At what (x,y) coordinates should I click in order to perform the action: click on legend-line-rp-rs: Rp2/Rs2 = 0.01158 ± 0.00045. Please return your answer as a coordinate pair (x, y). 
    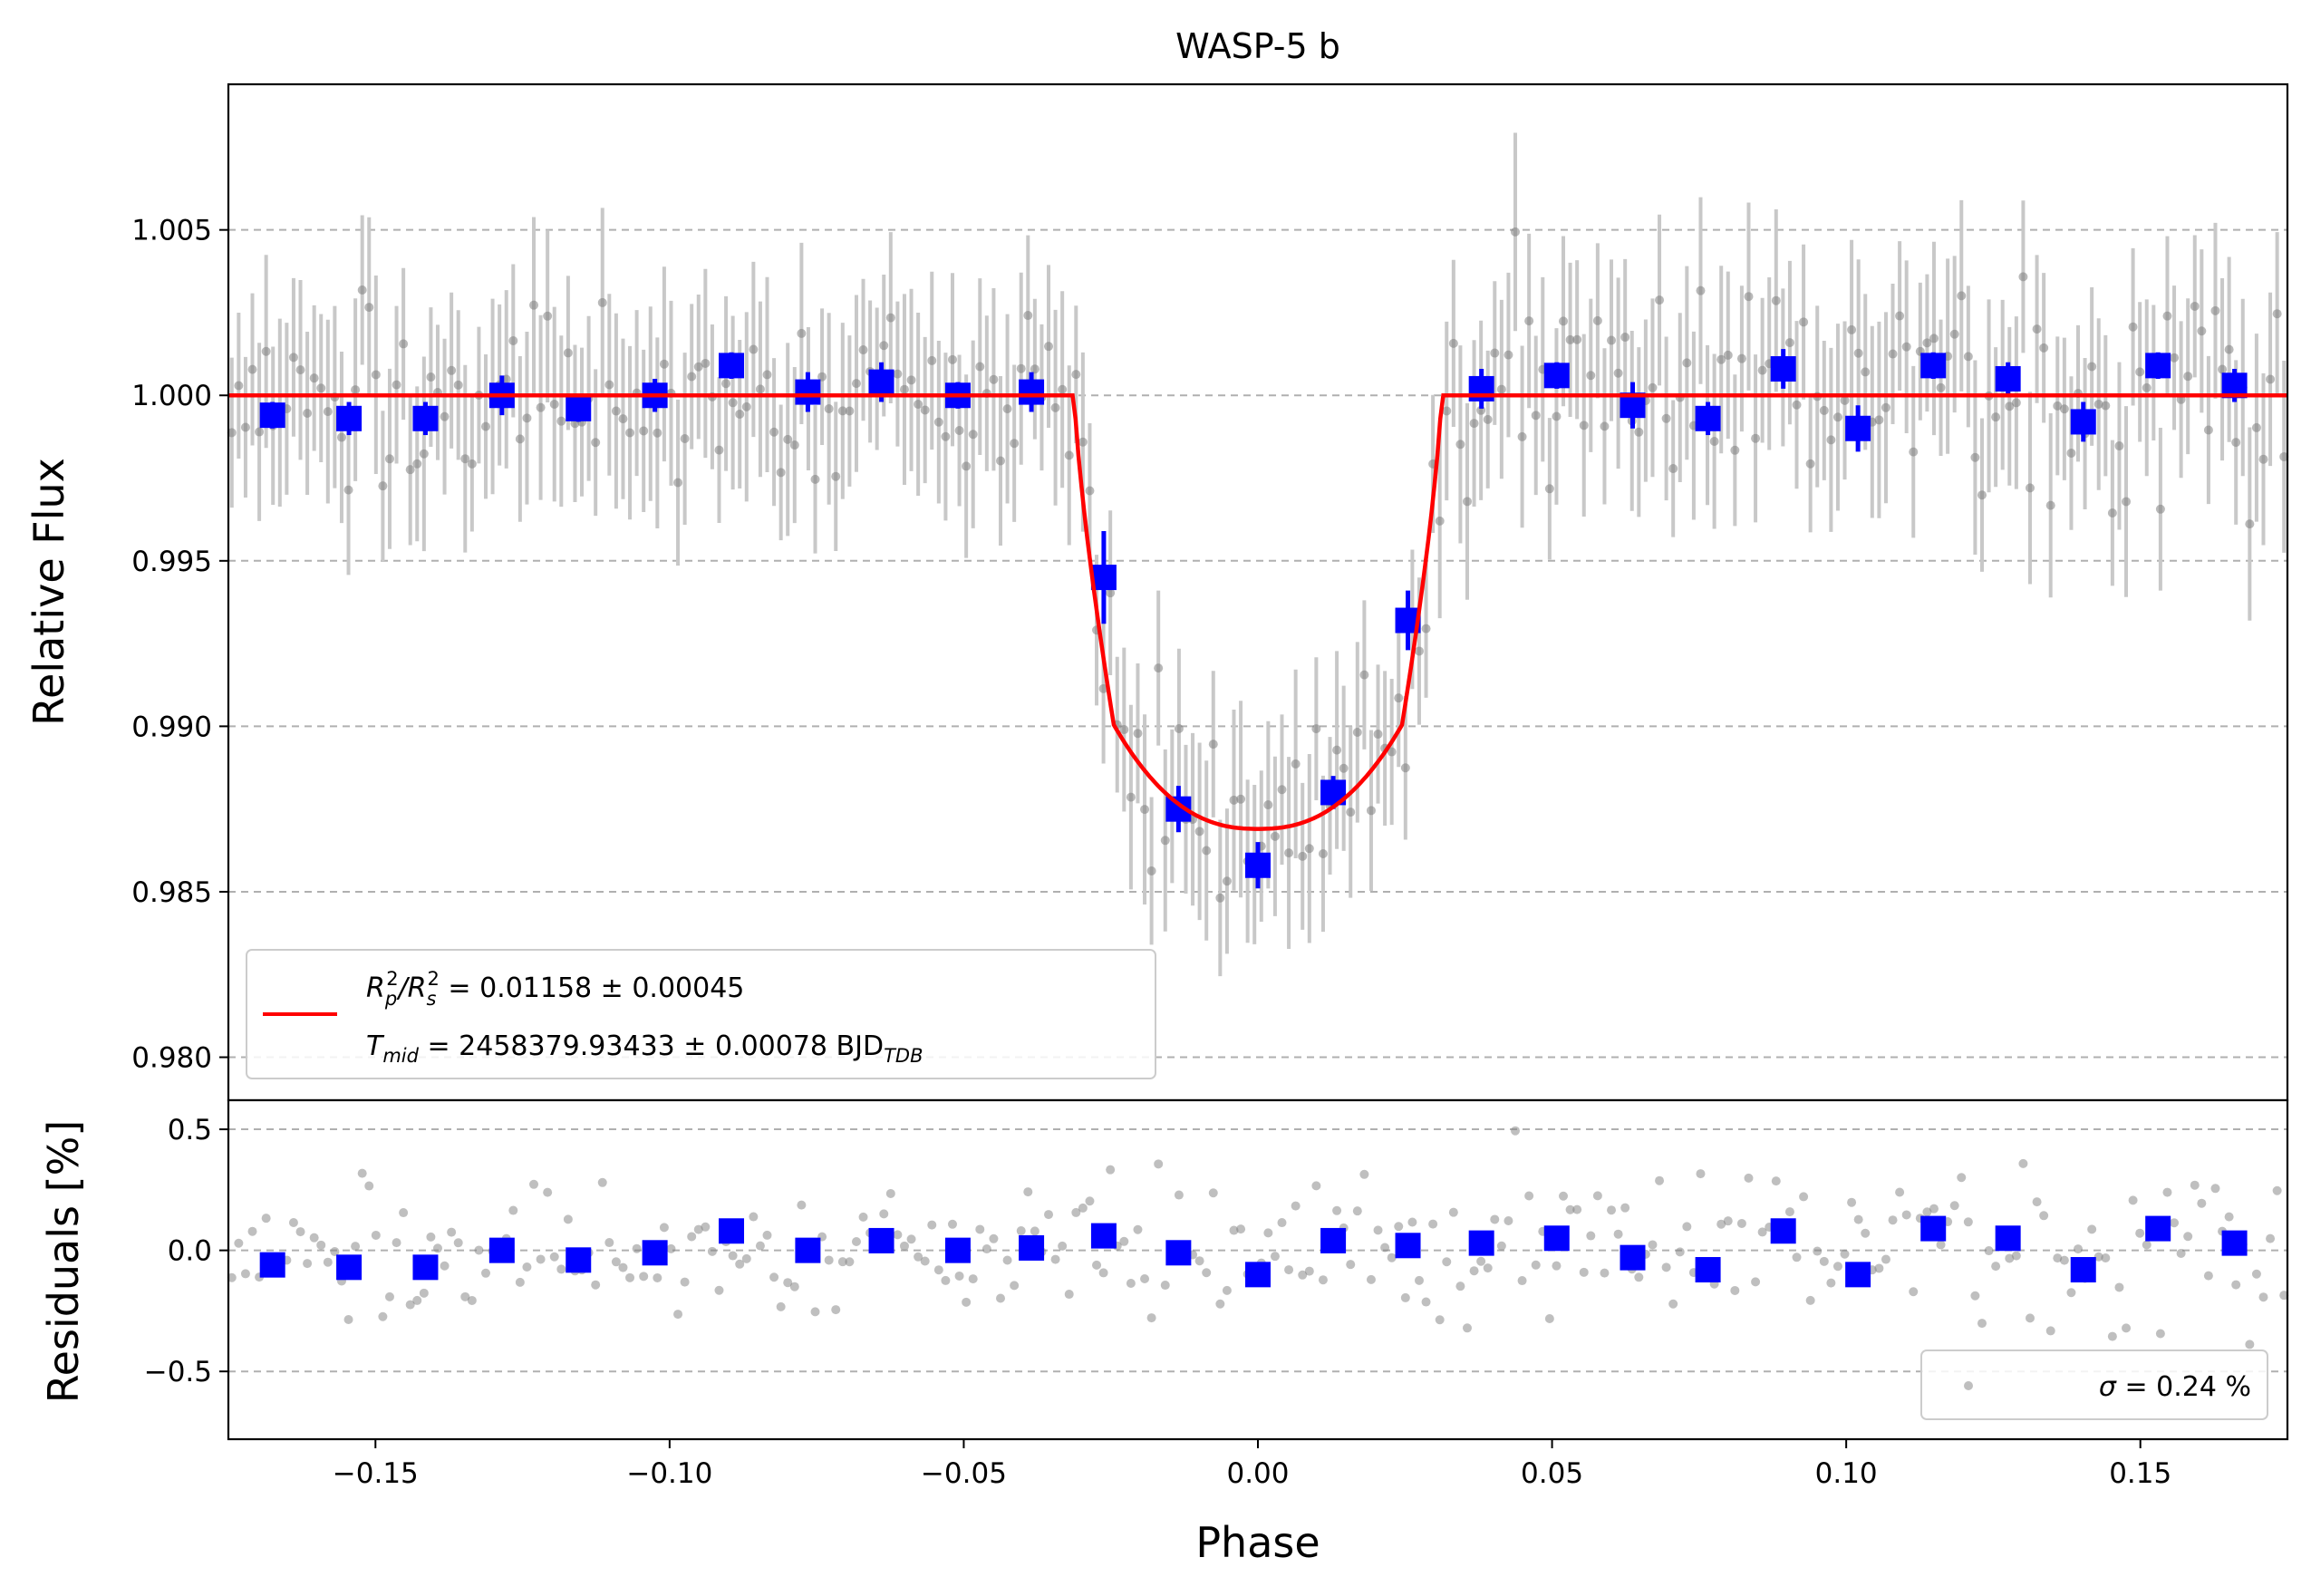
    Looking at the image, I should click on (555, 989).